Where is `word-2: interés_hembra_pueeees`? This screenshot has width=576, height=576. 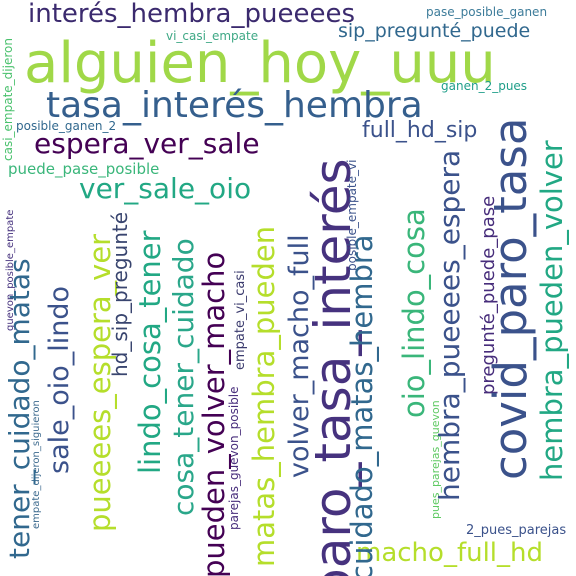 word-2: interés_hembra_pueeees is located at coordinates (191, 14).